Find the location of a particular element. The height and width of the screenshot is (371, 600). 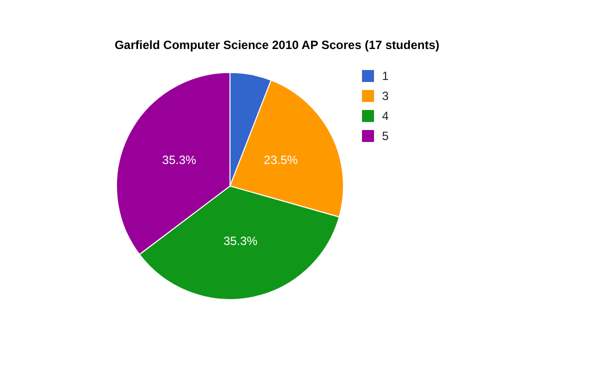

chart-title: Garfield Computer Science 2010 AP Scores (17 students) is located at coordinates (277, 45).